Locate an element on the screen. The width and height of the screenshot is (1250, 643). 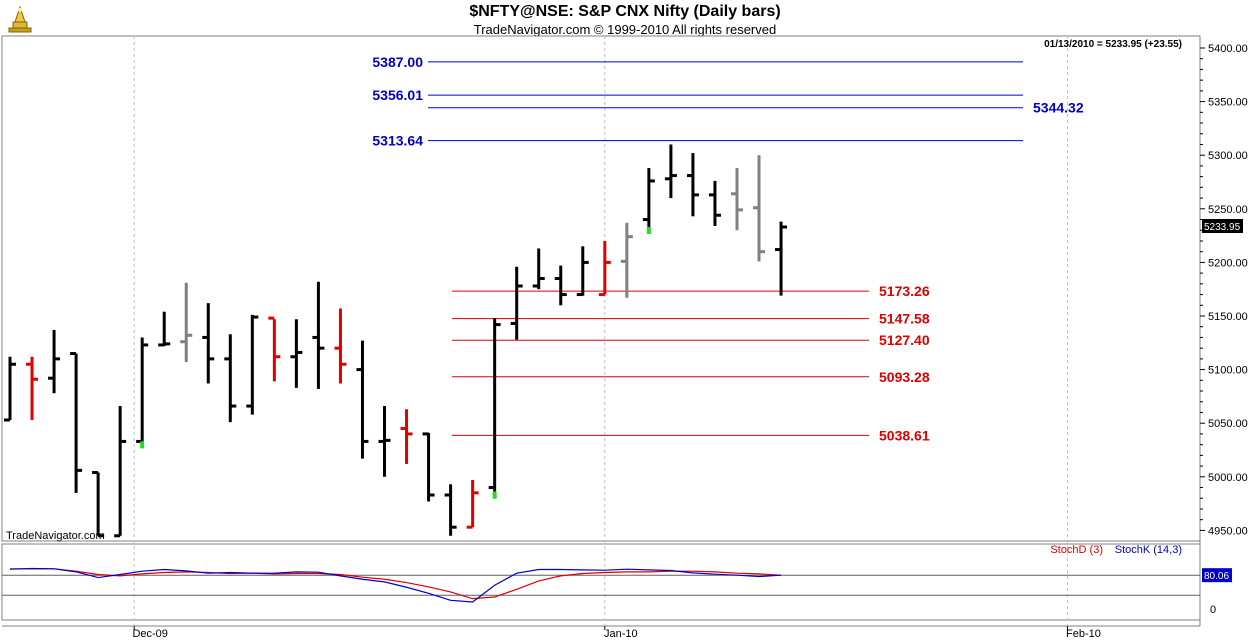
stoch-y-tick-label: 0 is located at coordinates (1213, 610).